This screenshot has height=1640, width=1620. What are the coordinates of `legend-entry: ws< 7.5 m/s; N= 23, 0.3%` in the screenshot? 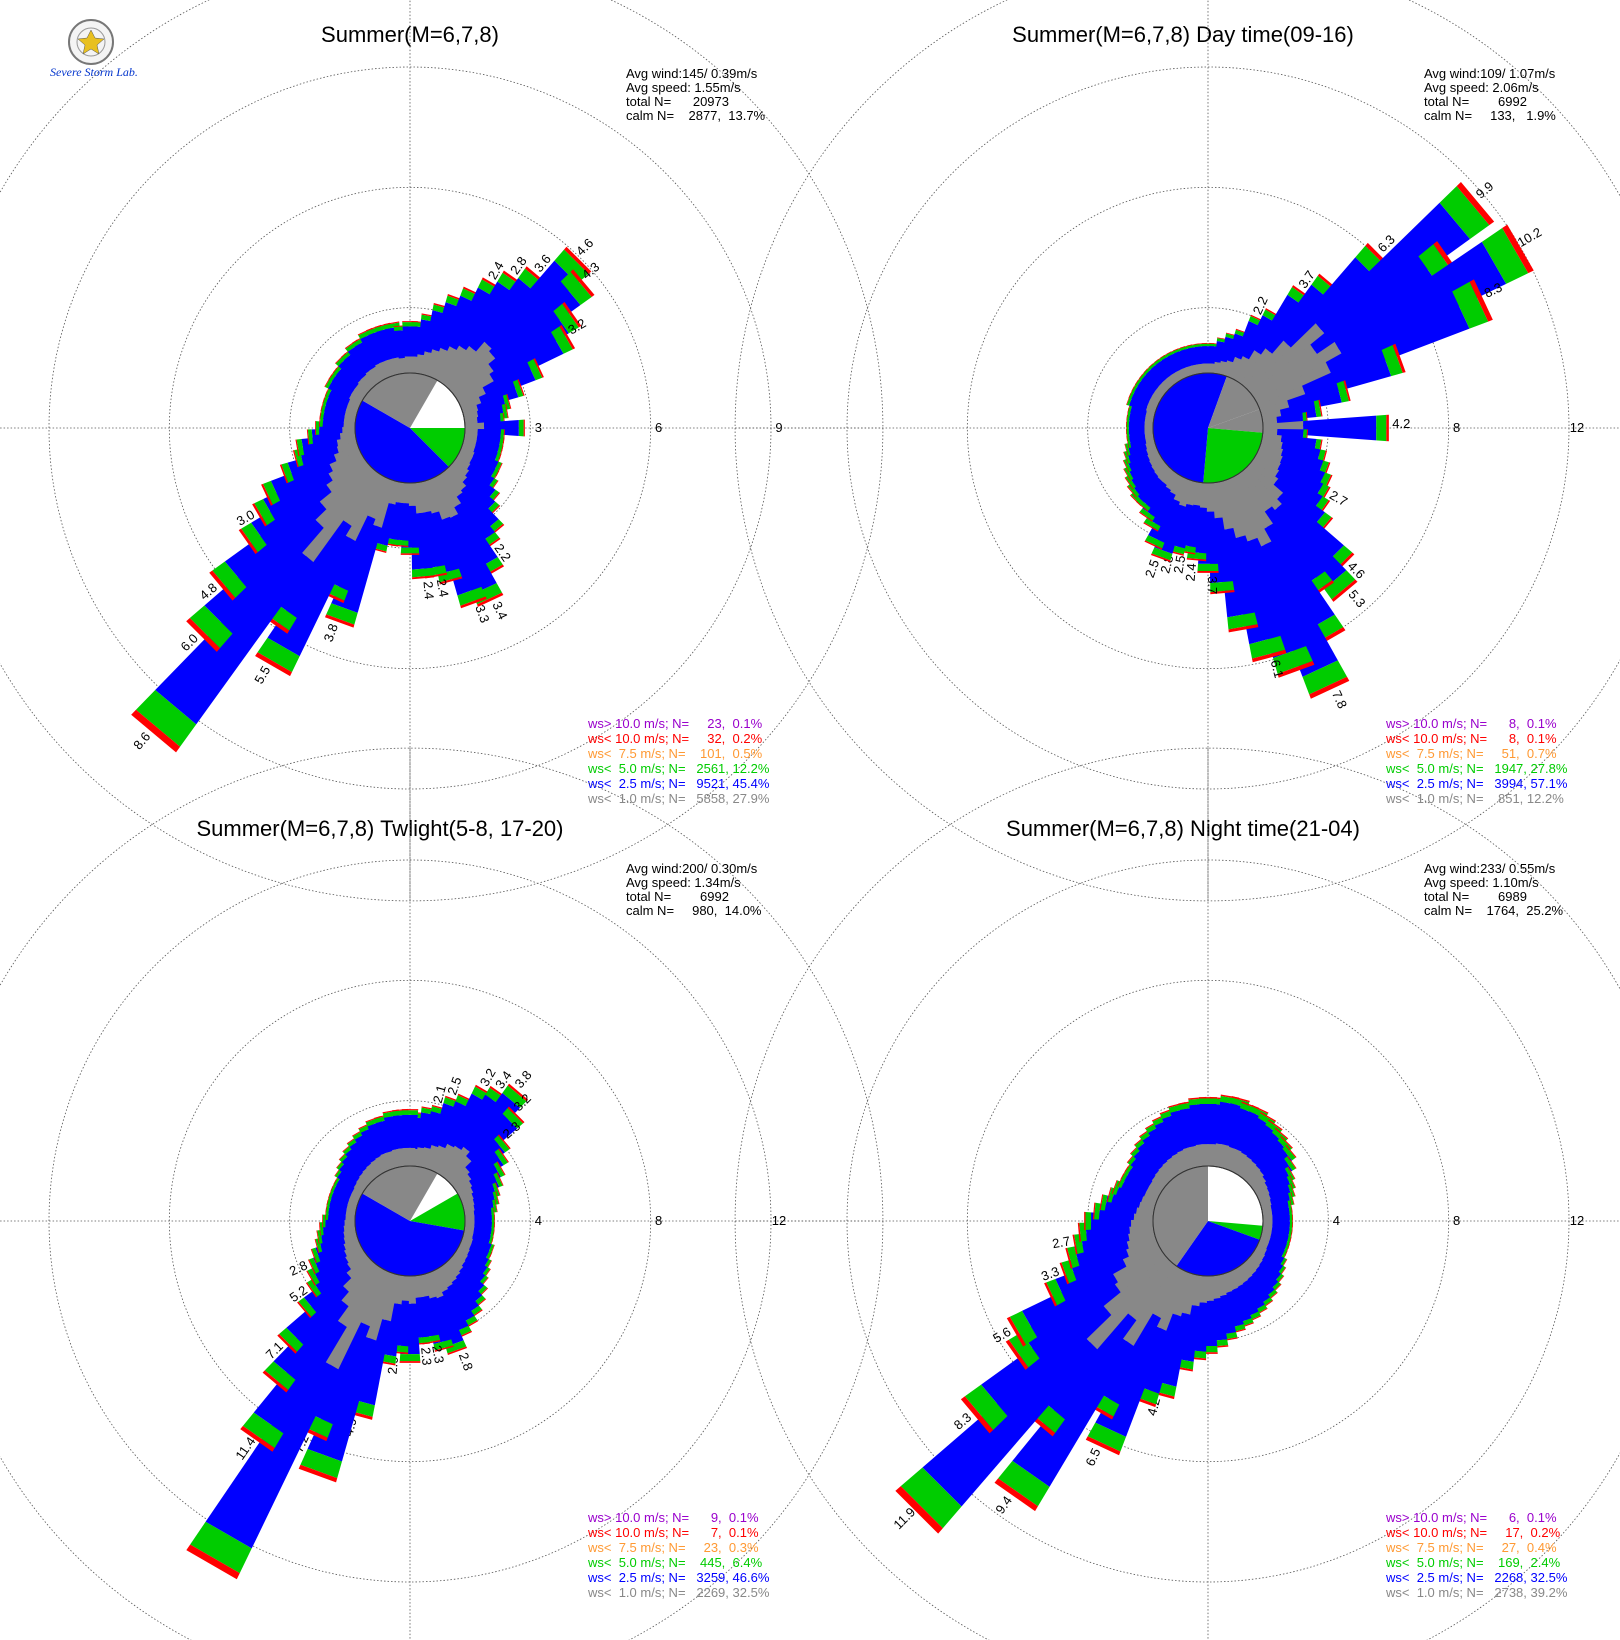 It's located at (673, 1547).